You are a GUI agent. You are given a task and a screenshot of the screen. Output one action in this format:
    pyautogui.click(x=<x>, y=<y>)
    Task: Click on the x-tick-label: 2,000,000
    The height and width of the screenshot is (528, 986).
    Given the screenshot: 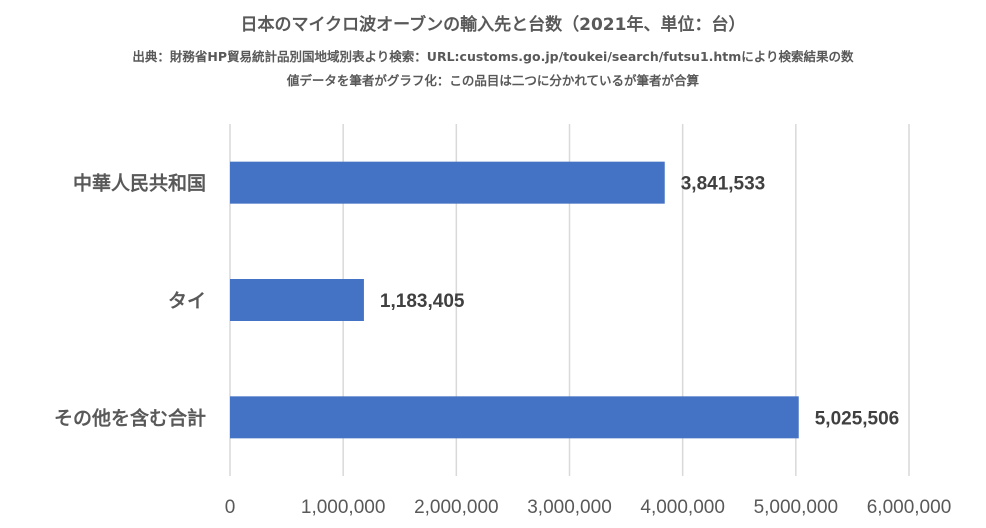 What is the action you would take?
    pyautogui.click(x=456, y=507)
    